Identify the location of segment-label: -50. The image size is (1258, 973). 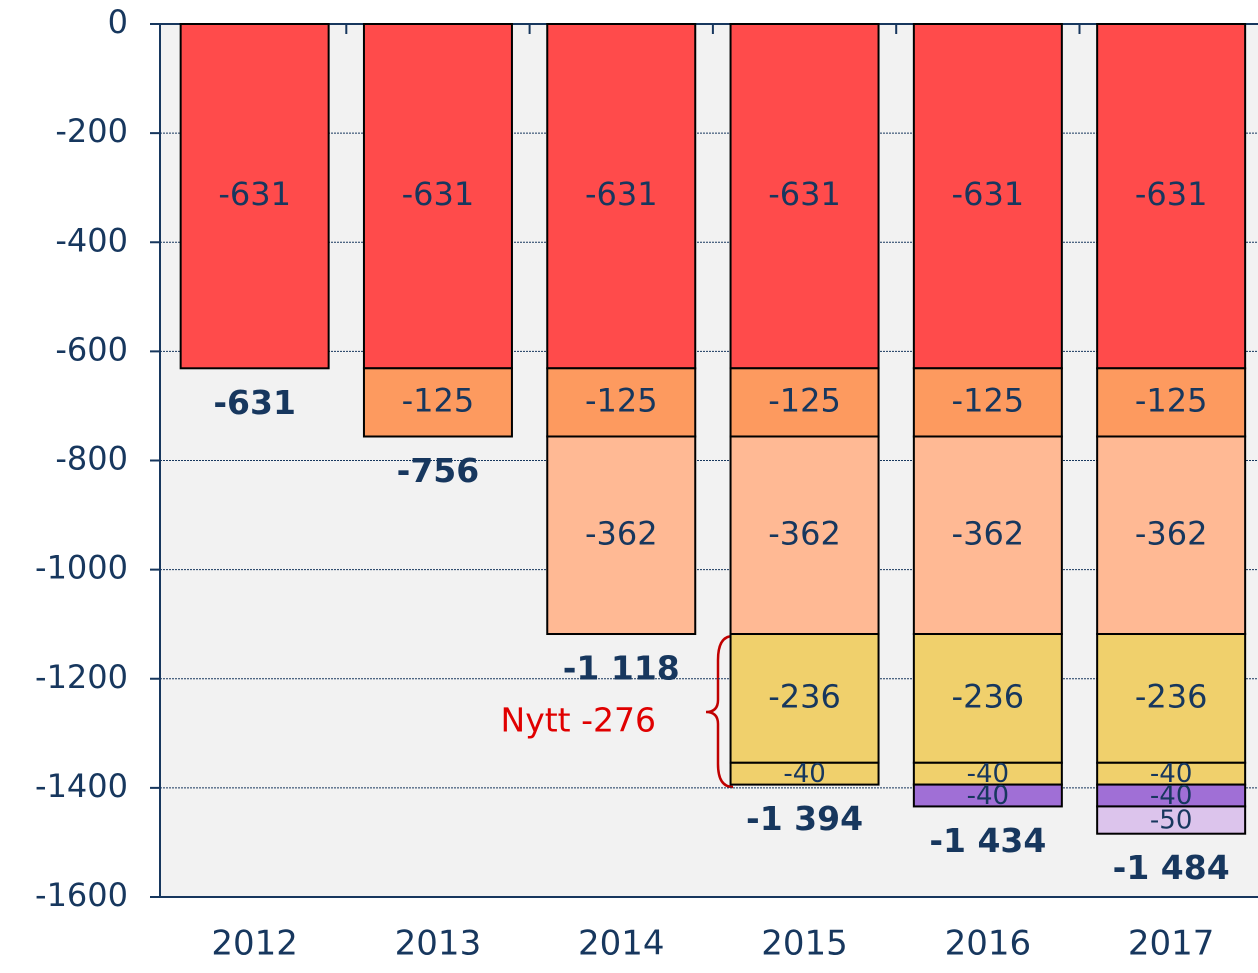
(1171, 821).